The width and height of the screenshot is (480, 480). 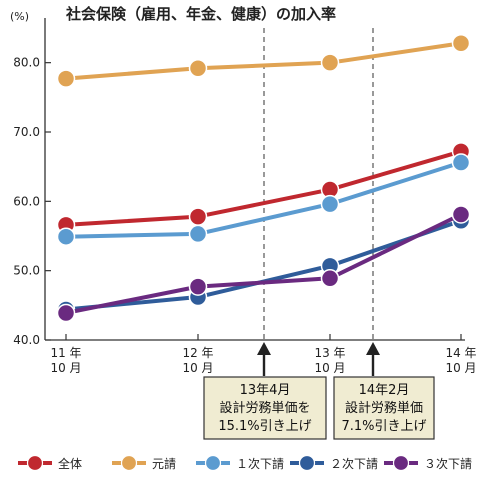 I want to click on annotation-text: 設計労務単価, so click(x=384, y=408).